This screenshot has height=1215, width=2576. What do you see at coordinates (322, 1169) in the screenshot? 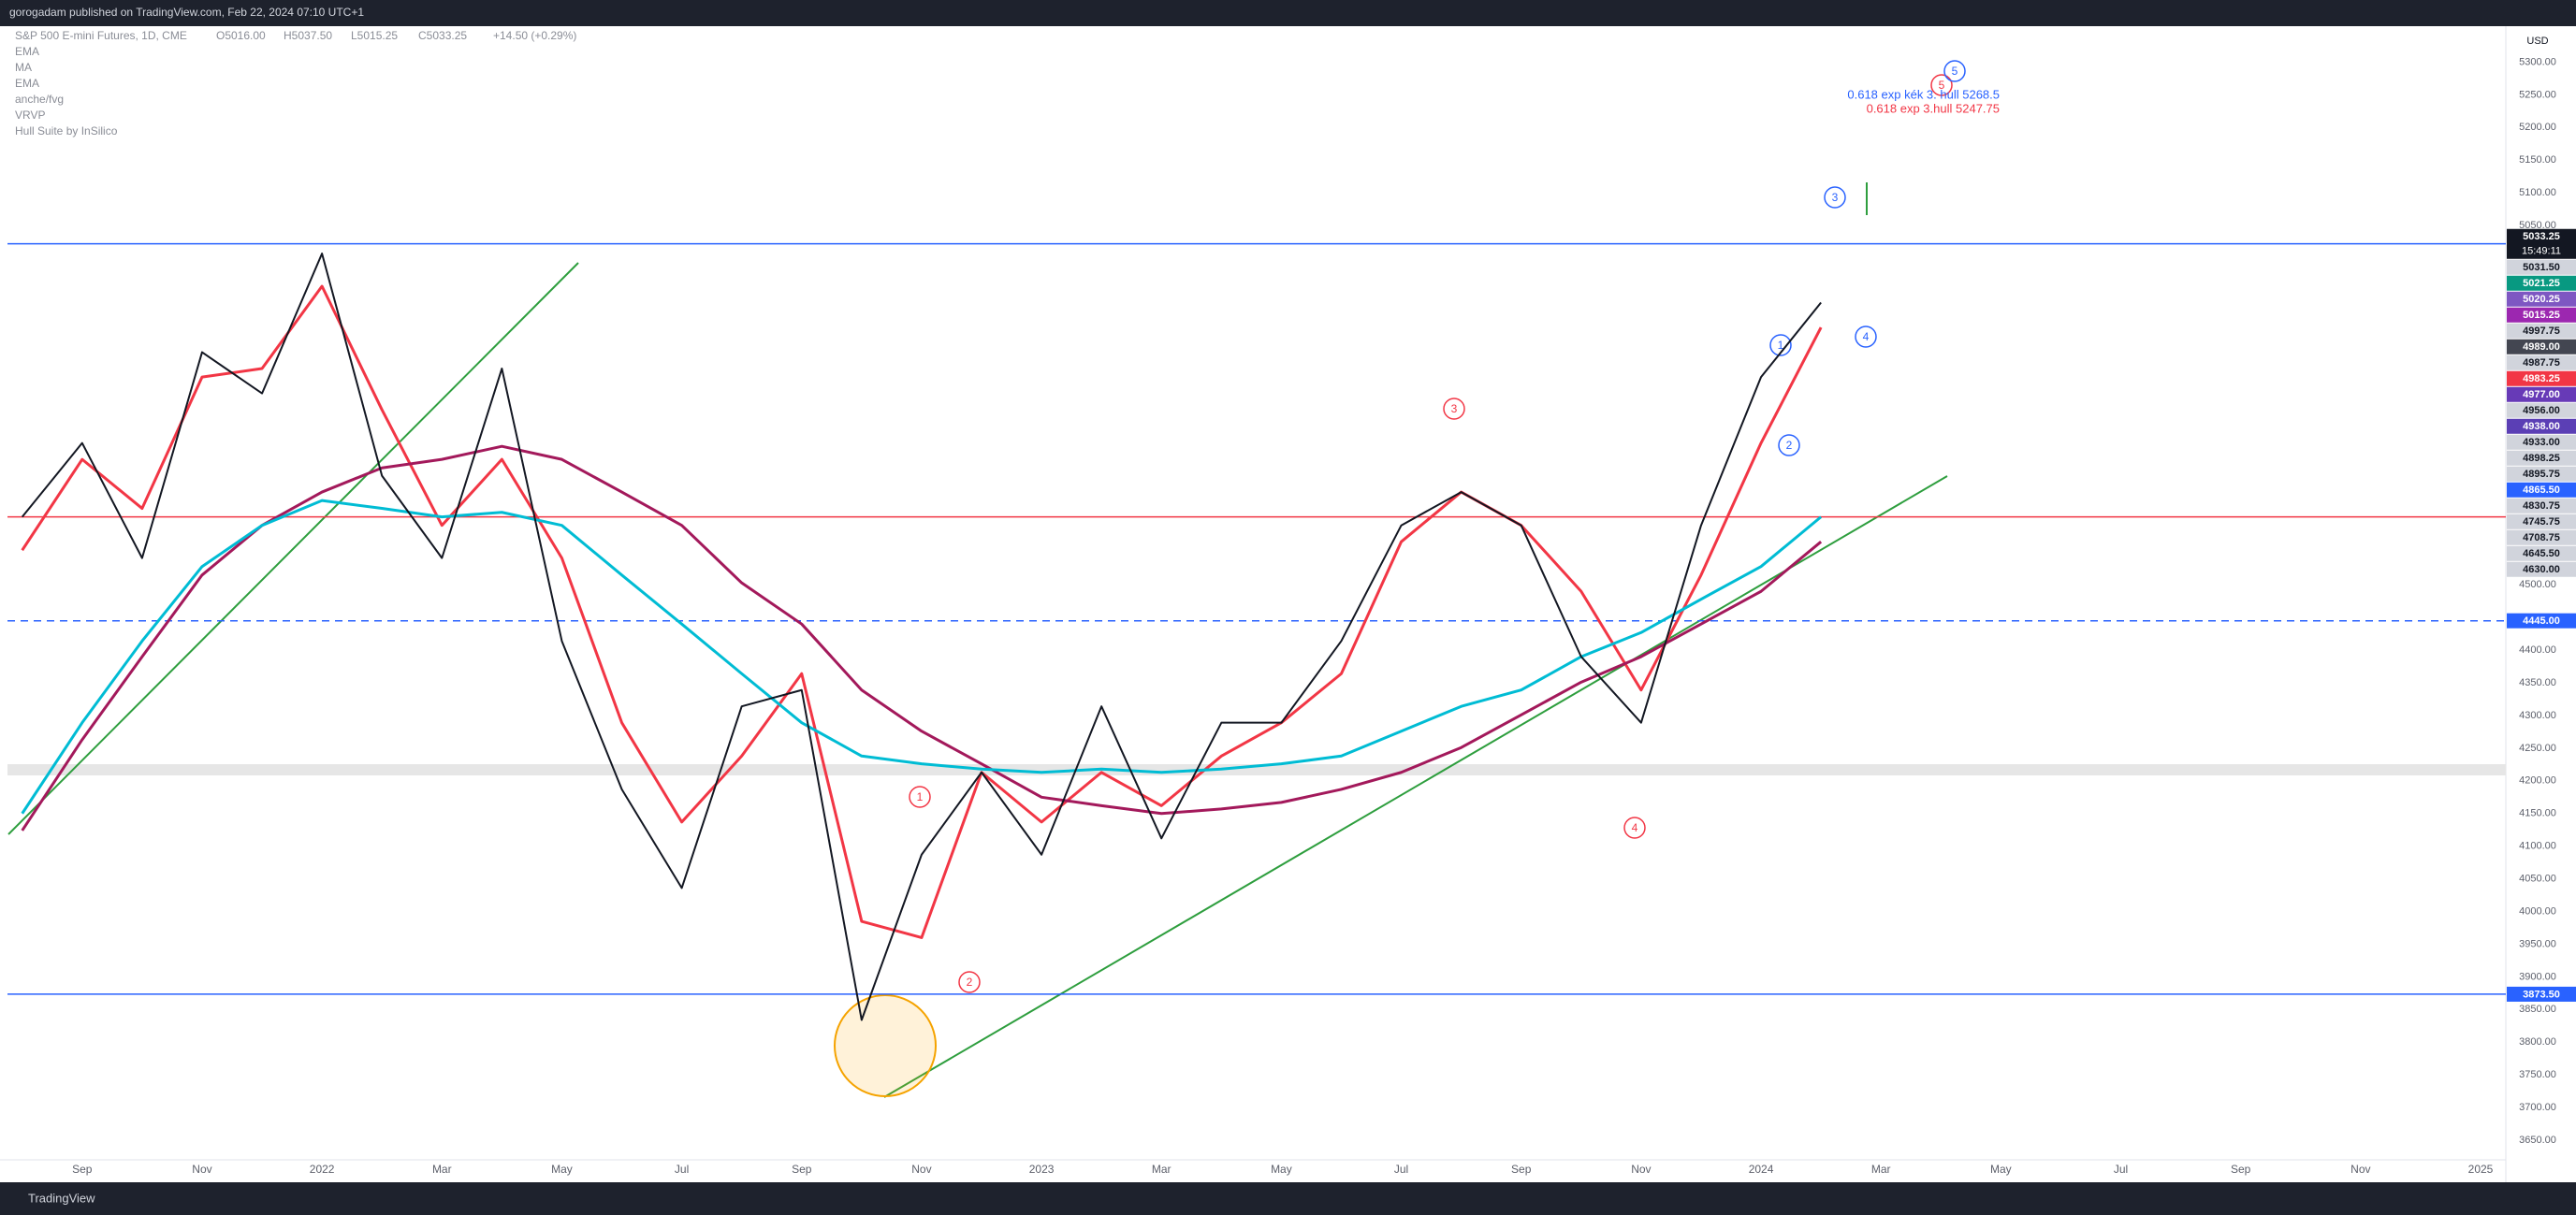
I see `x-tick-label: 2022` at bounding box center [322, 1169].